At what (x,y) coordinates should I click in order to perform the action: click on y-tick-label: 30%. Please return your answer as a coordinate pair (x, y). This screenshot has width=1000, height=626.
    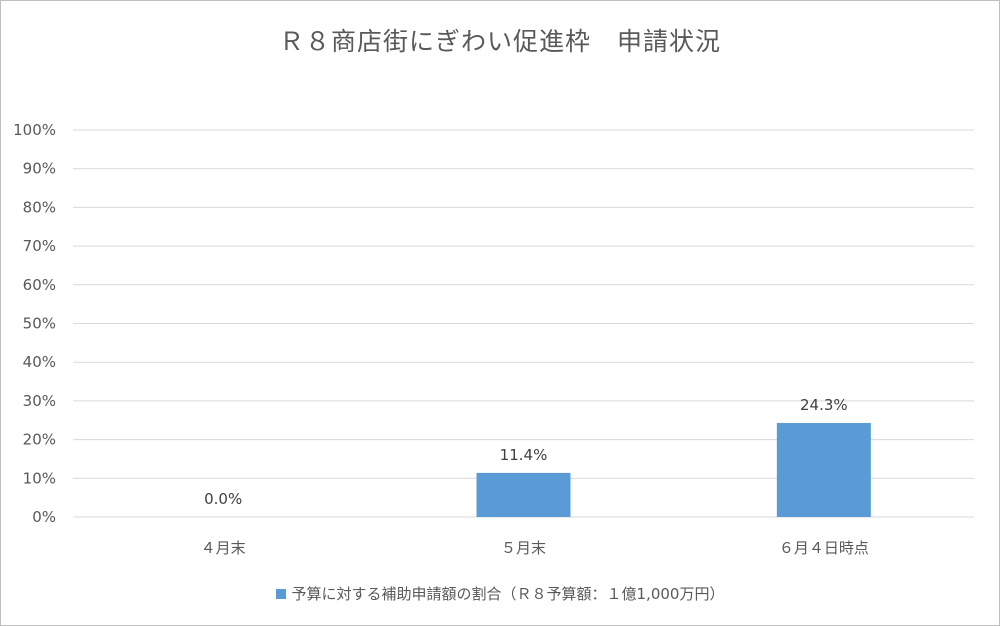
    Looking at the image, I should click on (39, 401).